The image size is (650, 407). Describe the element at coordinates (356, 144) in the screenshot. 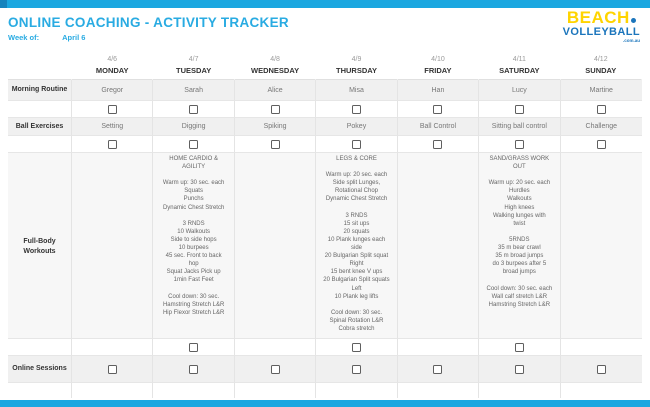

I see `ball-checkbox-thursday` at that location.